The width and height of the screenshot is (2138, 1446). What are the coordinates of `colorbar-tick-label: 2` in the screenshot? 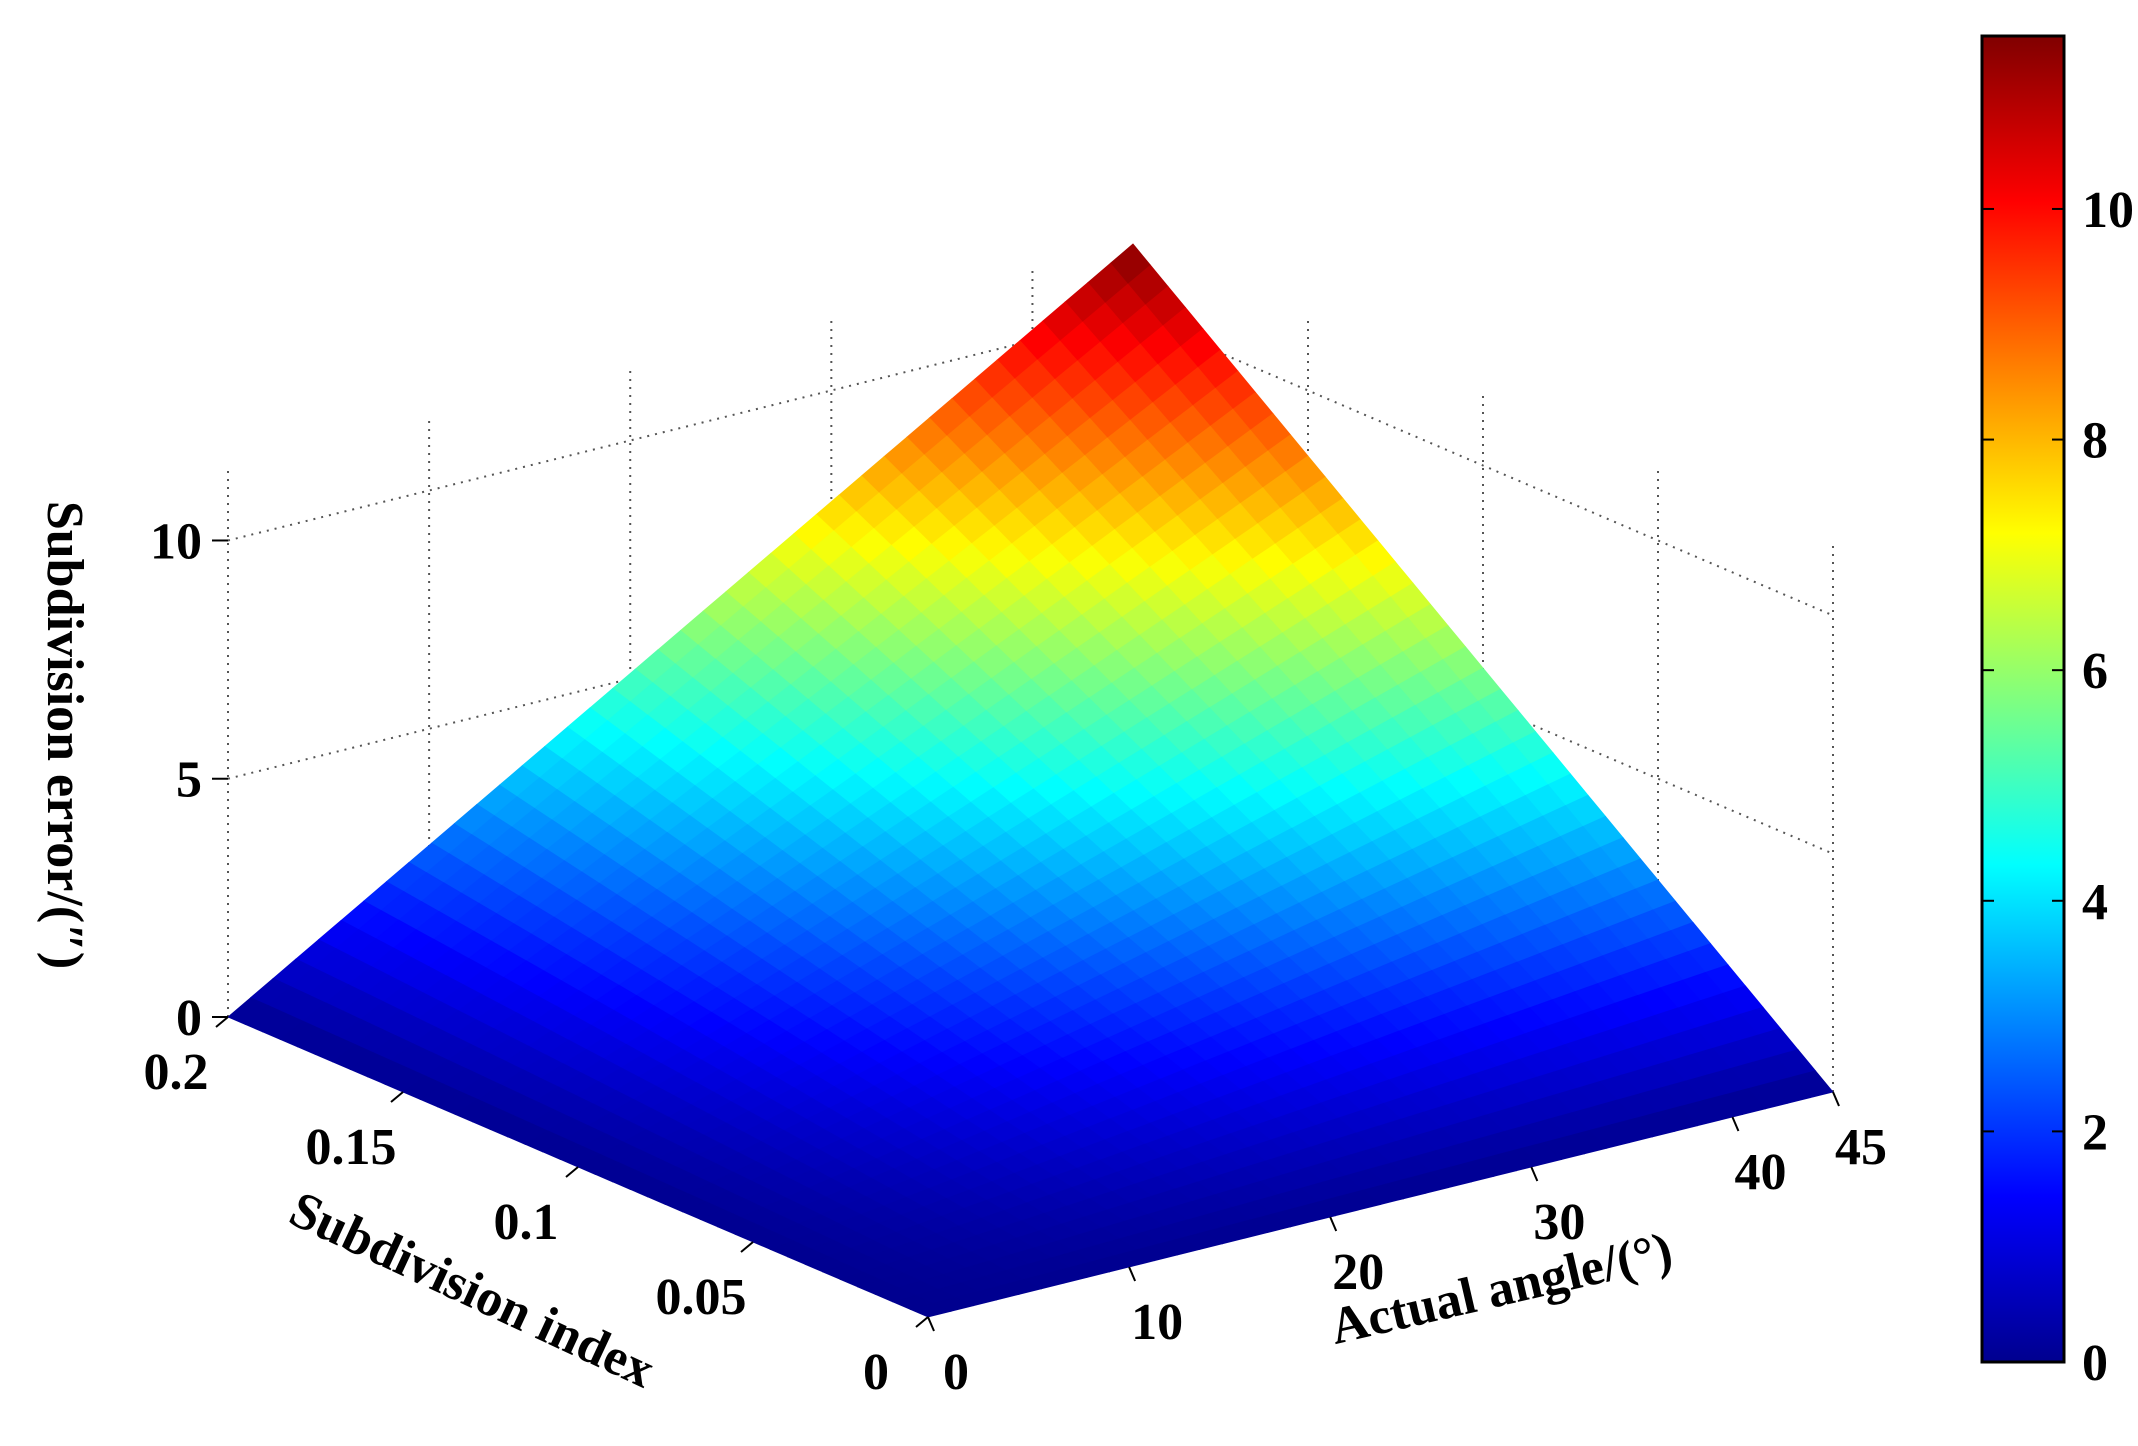 It's located at (2095, 1132).